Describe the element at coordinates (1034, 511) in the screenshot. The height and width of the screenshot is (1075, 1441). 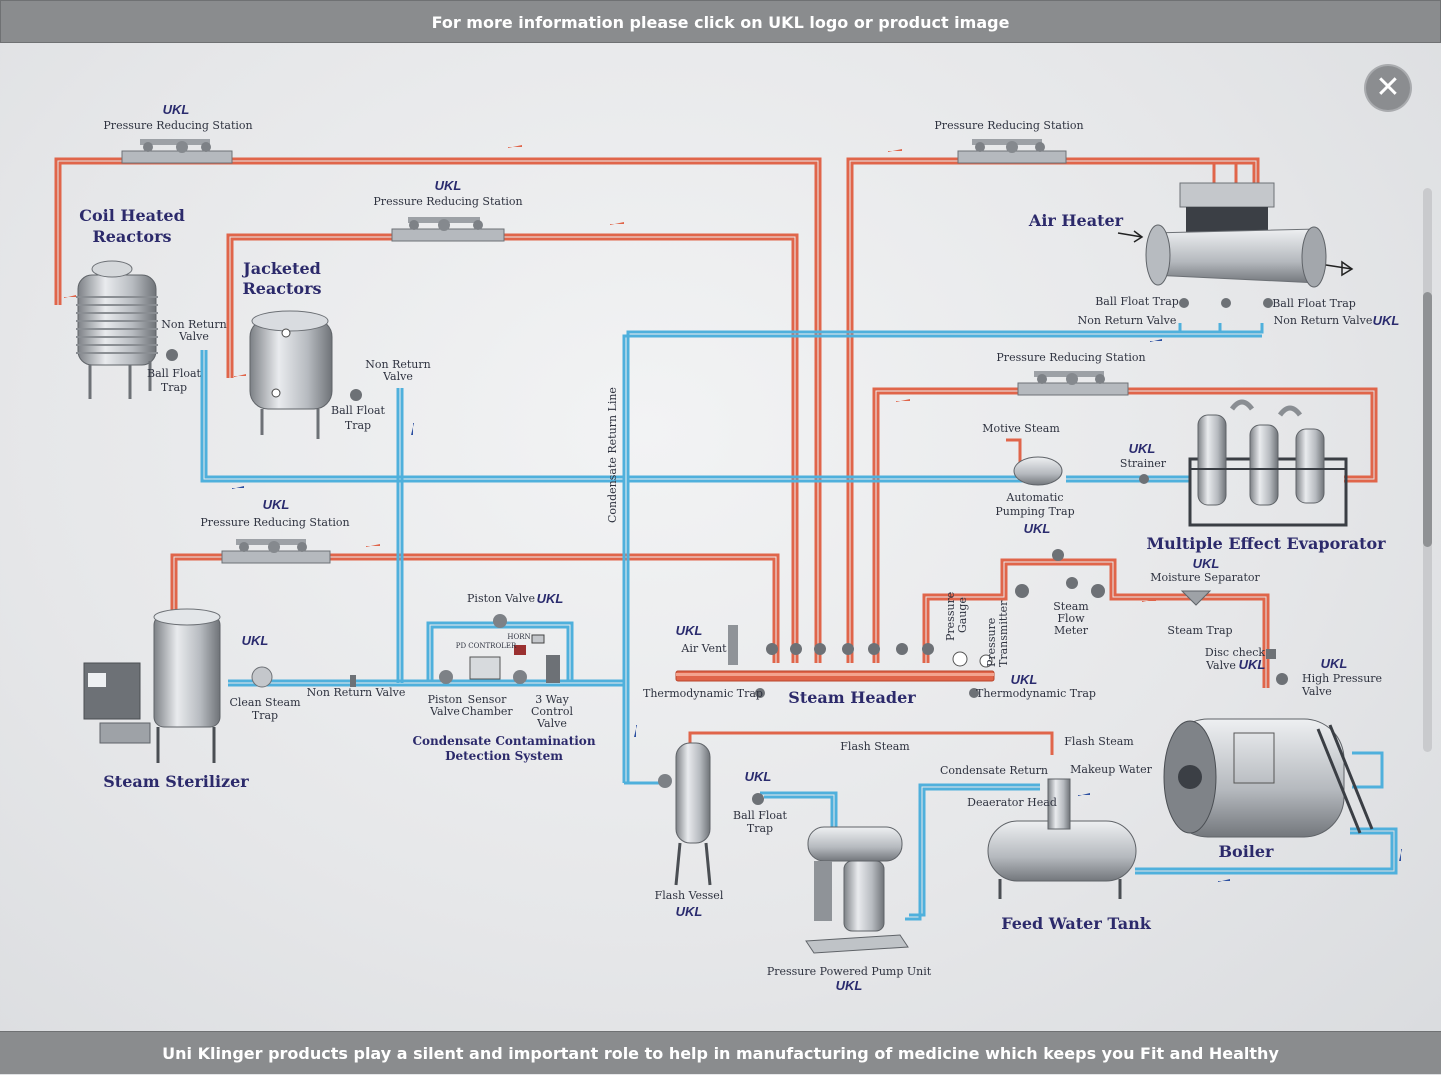
I see `apt-label-2: Pumping Trap` at that location.